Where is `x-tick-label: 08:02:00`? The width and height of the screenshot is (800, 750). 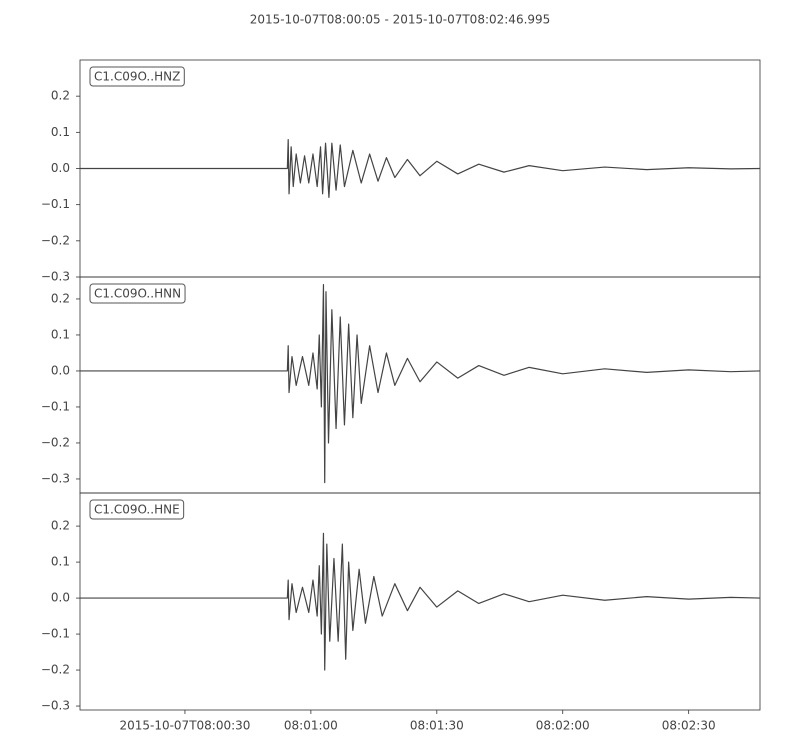 x-tick-label: 08:02:00 is located at coordinates (563, 726).